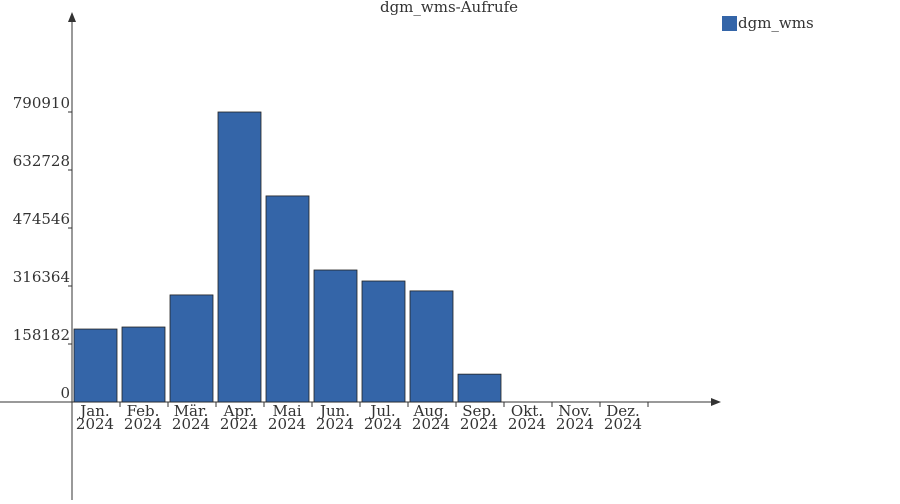  Describe the element at coordinates (65, 393) in the screenshot. I see `y-tick-label: 0` at that location.